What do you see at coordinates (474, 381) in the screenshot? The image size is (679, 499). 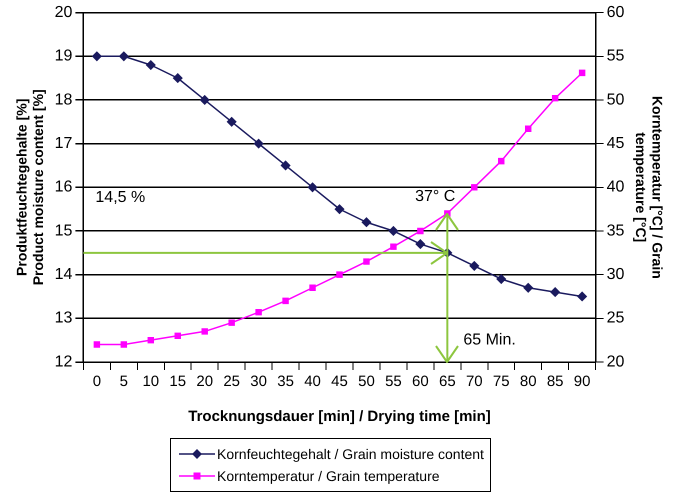 I see `x-tick-label: 70` at bounding box center [474, 381].